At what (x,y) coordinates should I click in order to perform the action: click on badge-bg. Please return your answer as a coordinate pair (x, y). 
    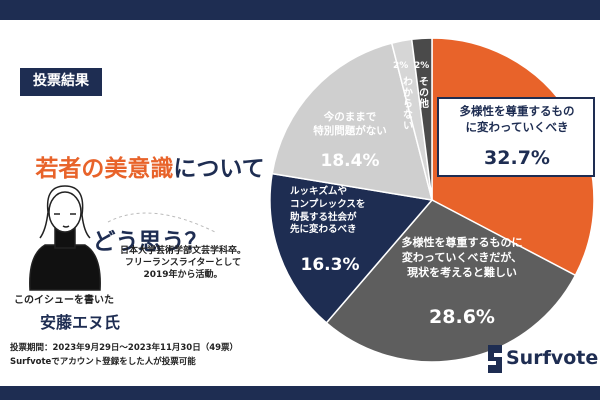
    Looking at the image, I should click on (61, 82).